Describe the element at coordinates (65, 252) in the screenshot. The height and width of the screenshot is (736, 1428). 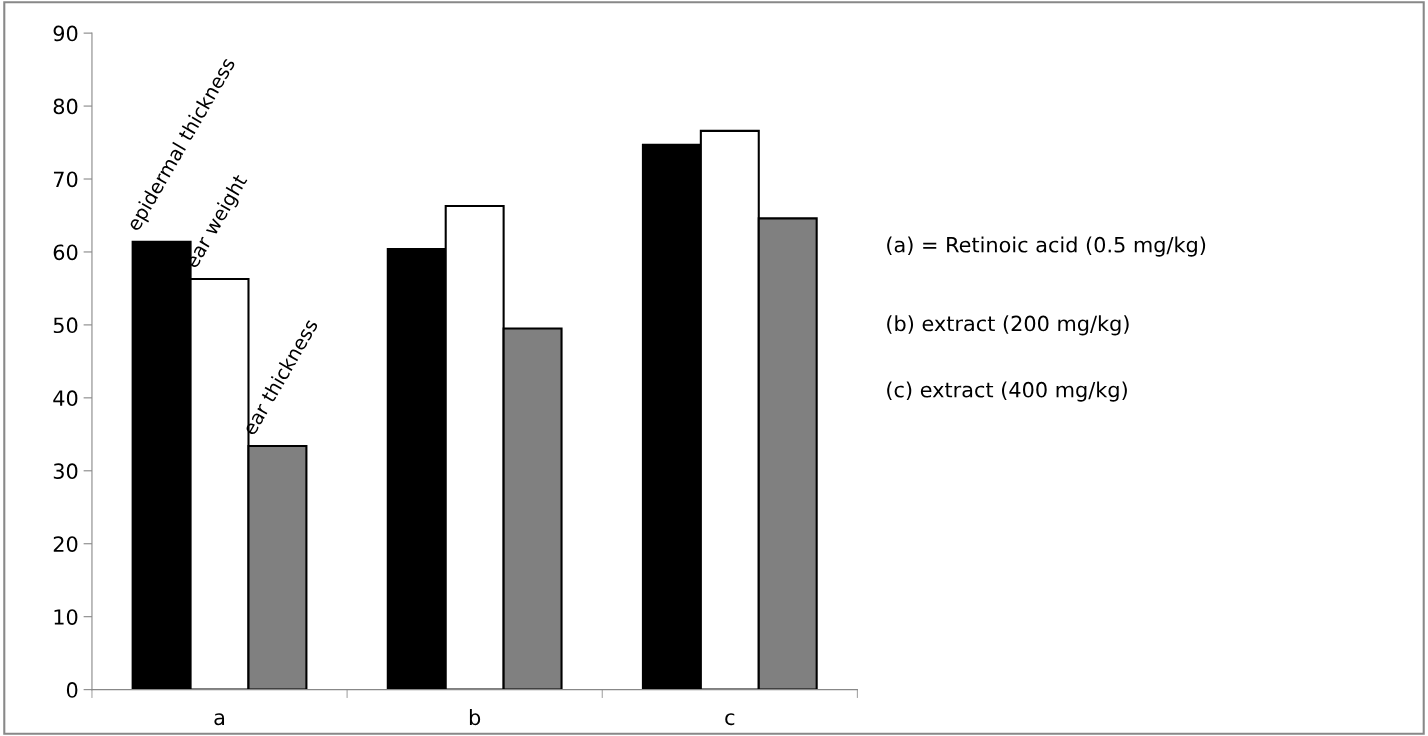
I see `y-tick-label: 60` at that location.